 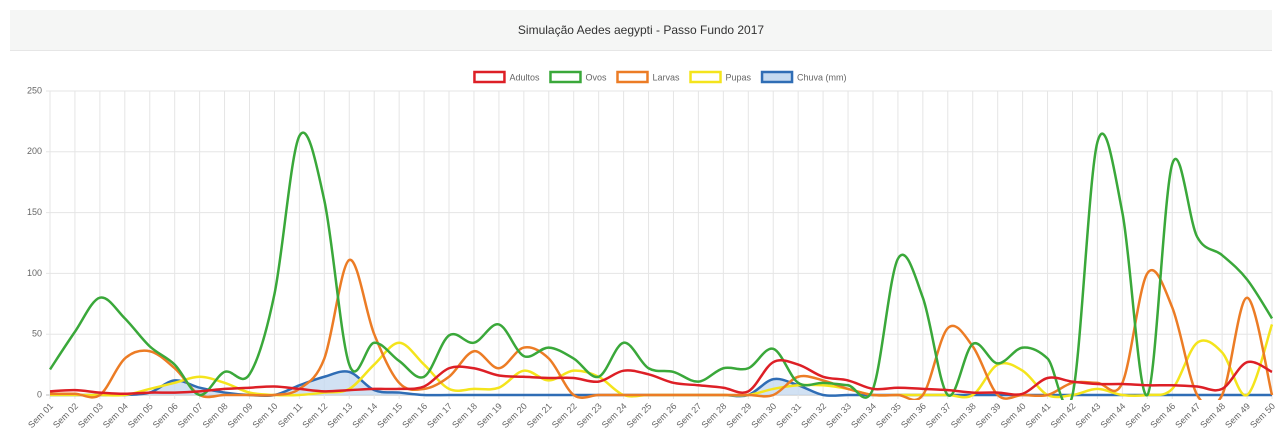 What do you see at coordinates (666, 77) in the screenshot?
I see `legend-label: Larvas` at bounding box center [666, 77].